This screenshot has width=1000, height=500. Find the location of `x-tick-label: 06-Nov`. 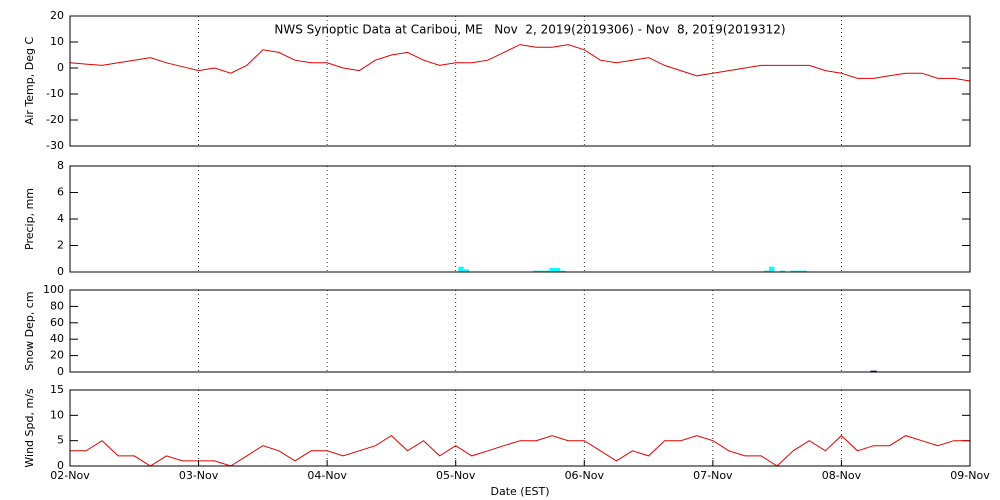

x-tick-label: 06-Nov is located at coordinates (585, 475).